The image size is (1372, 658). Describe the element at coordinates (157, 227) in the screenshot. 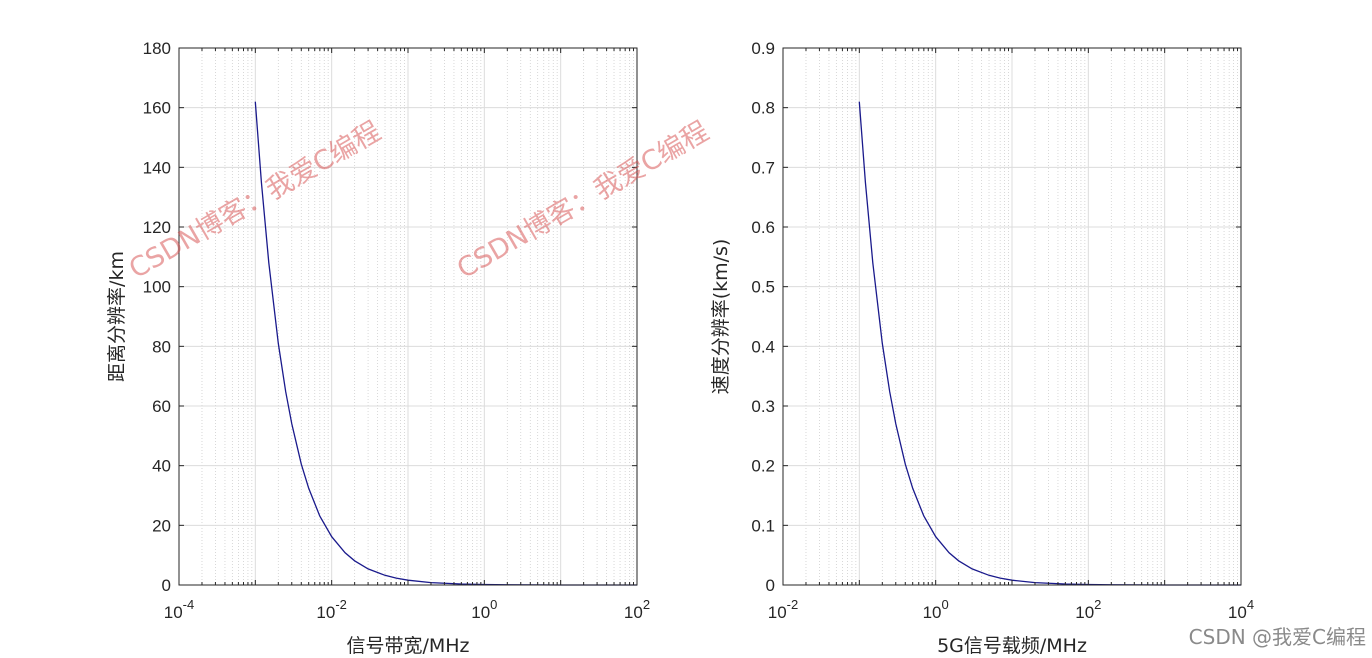

I see `chart-0-y-tick-label: 120` at that location.